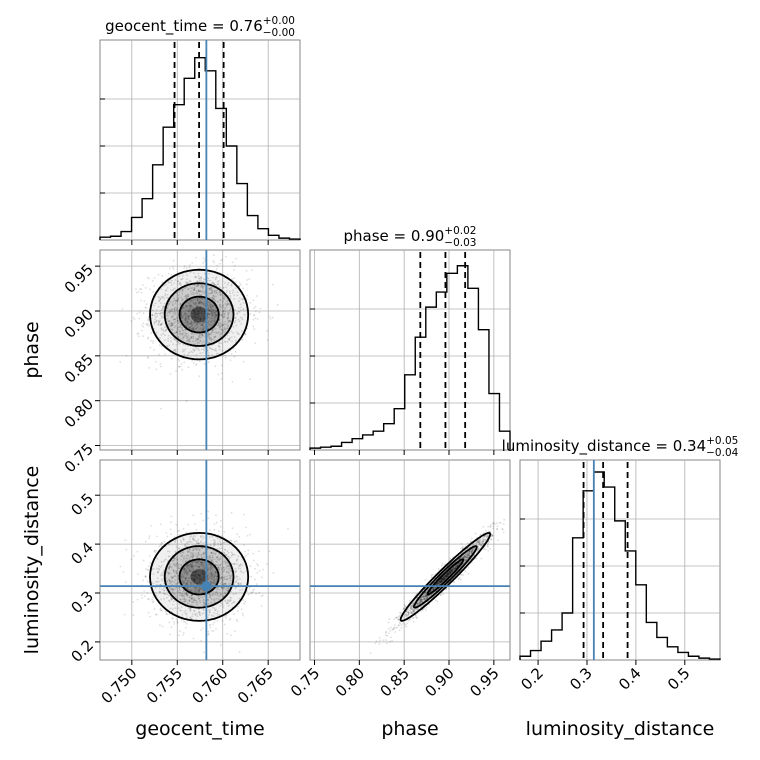 The height and width of the screenshot is (760, 760). What do you see at coordinates (460, 231) in the screenshot?
I see `title-upper-error: +0.02` at bounding box center [460, 231].